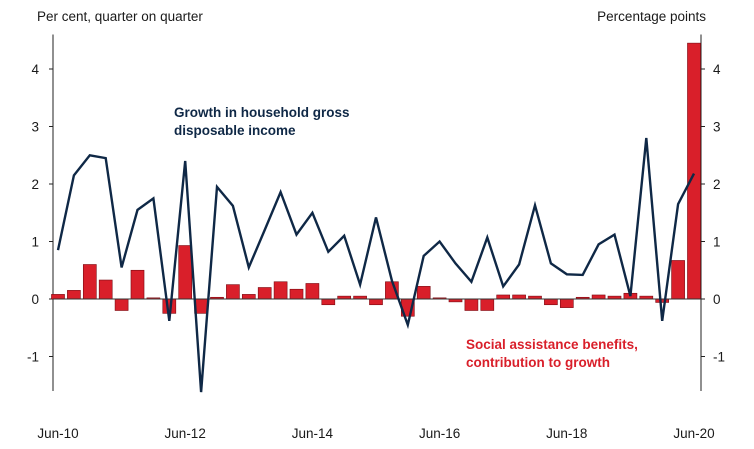  Describe the element at coordinates (717, 184) in the screenshot. I see `y-tick-label-right: 2` at that location.